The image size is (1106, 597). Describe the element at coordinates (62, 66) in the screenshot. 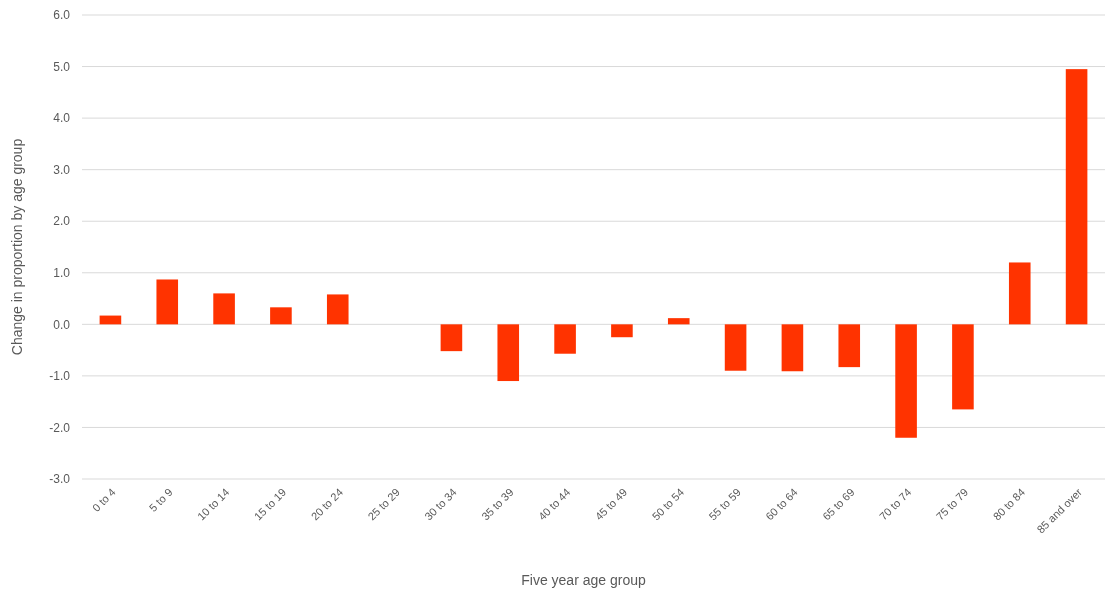

I see `y-tick-label: 5.0` at that location.